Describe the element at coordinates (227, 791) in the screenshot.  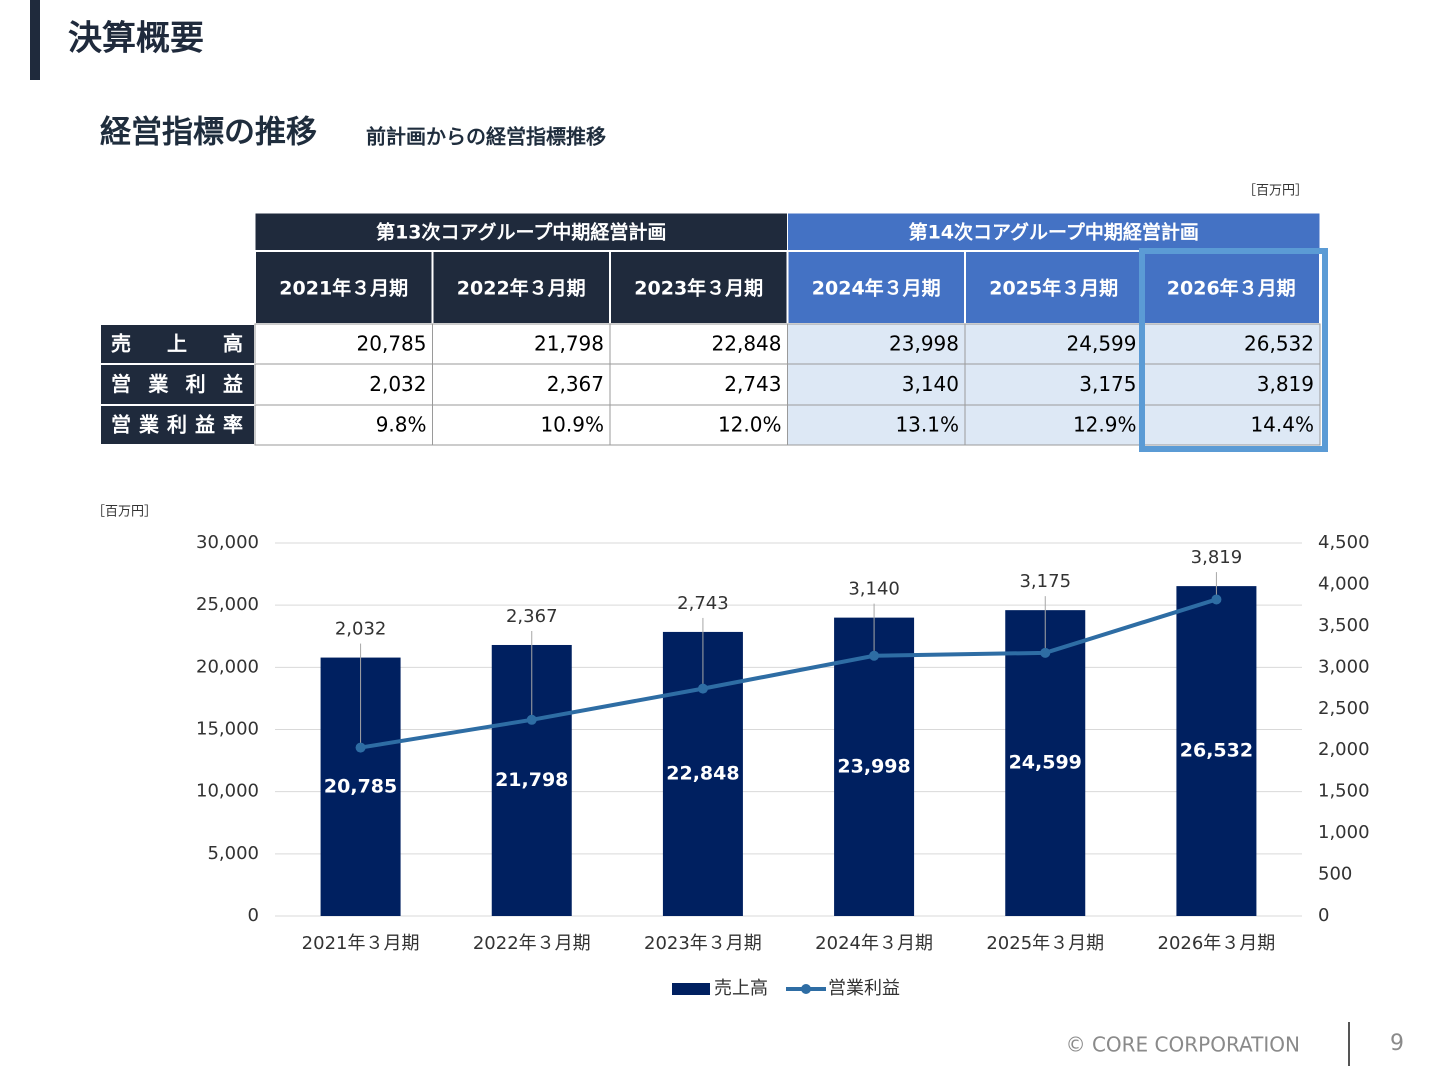
I see `y-tick-label: 10,000` at that location.